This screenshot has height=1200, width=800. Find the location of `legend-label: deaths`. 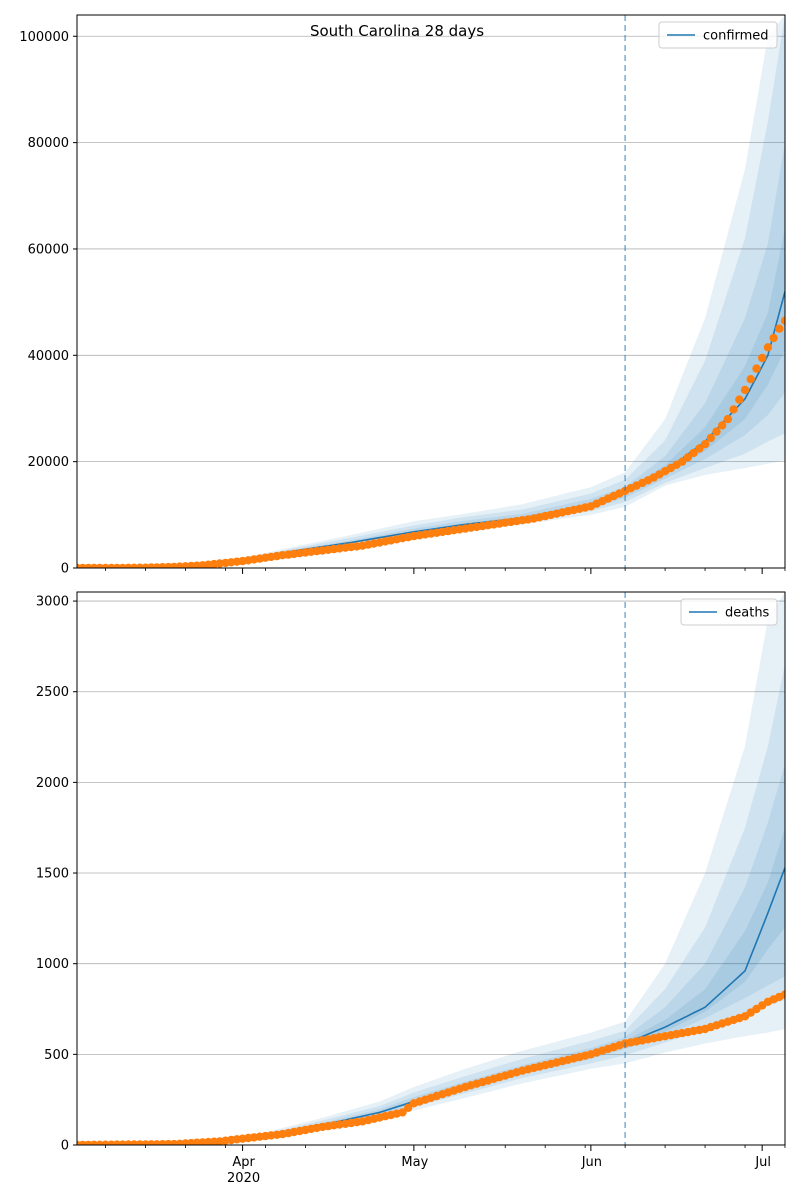

legend-label: deaths is located at coordinates (747, 613).